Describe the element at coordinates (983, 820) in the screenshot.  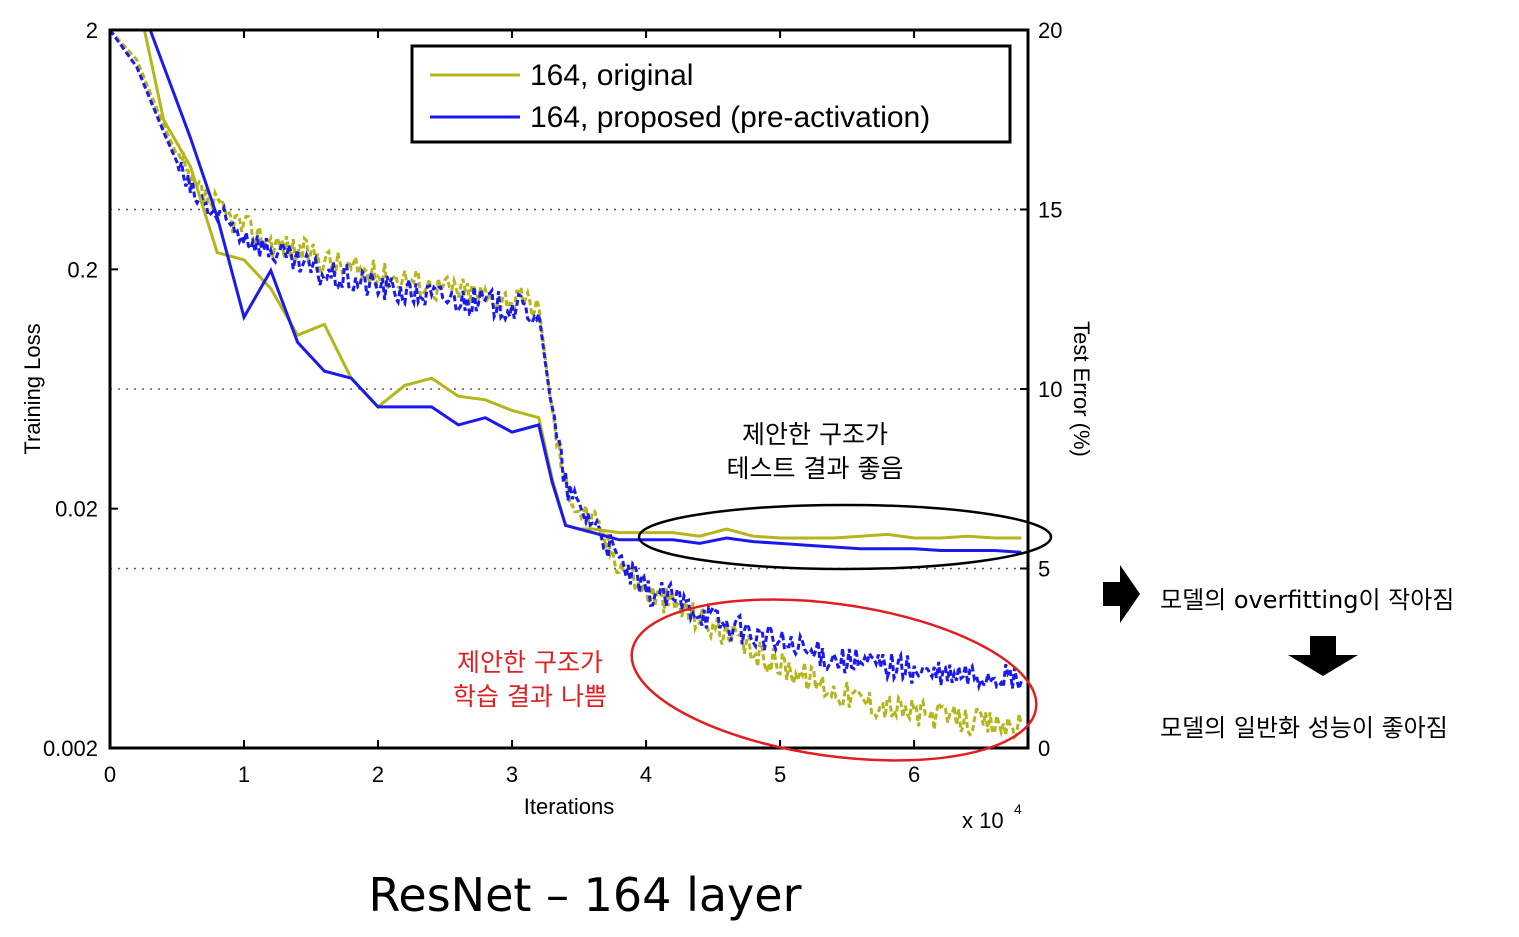
I see `x-axis-multiplier: x 10` at that location.